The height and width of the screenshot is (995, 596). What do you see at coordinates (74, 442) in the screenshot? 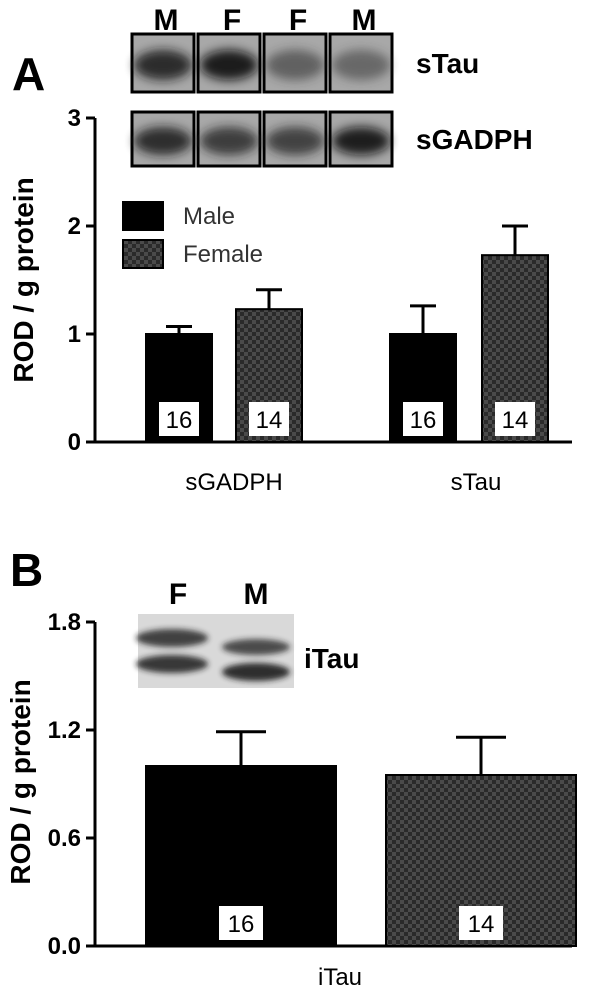
I see `panel-a-y-tick-label: 0` at bounding box center [74, 442].